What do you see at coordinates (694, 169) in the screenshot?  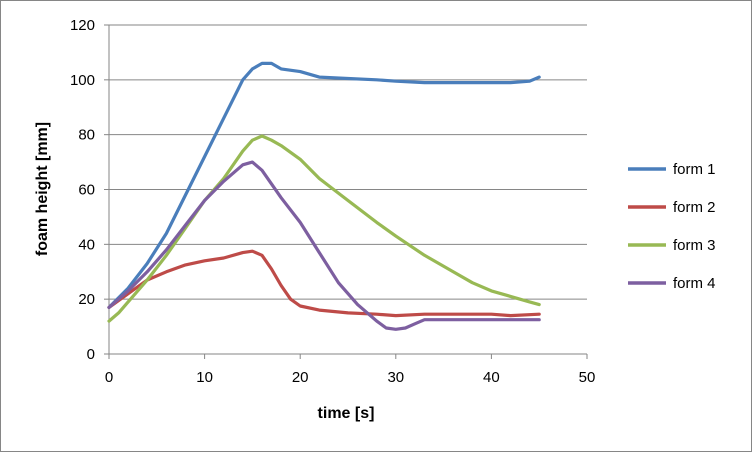 I see `legend-label-form-1: form 1` at bounding box center [694, 169].